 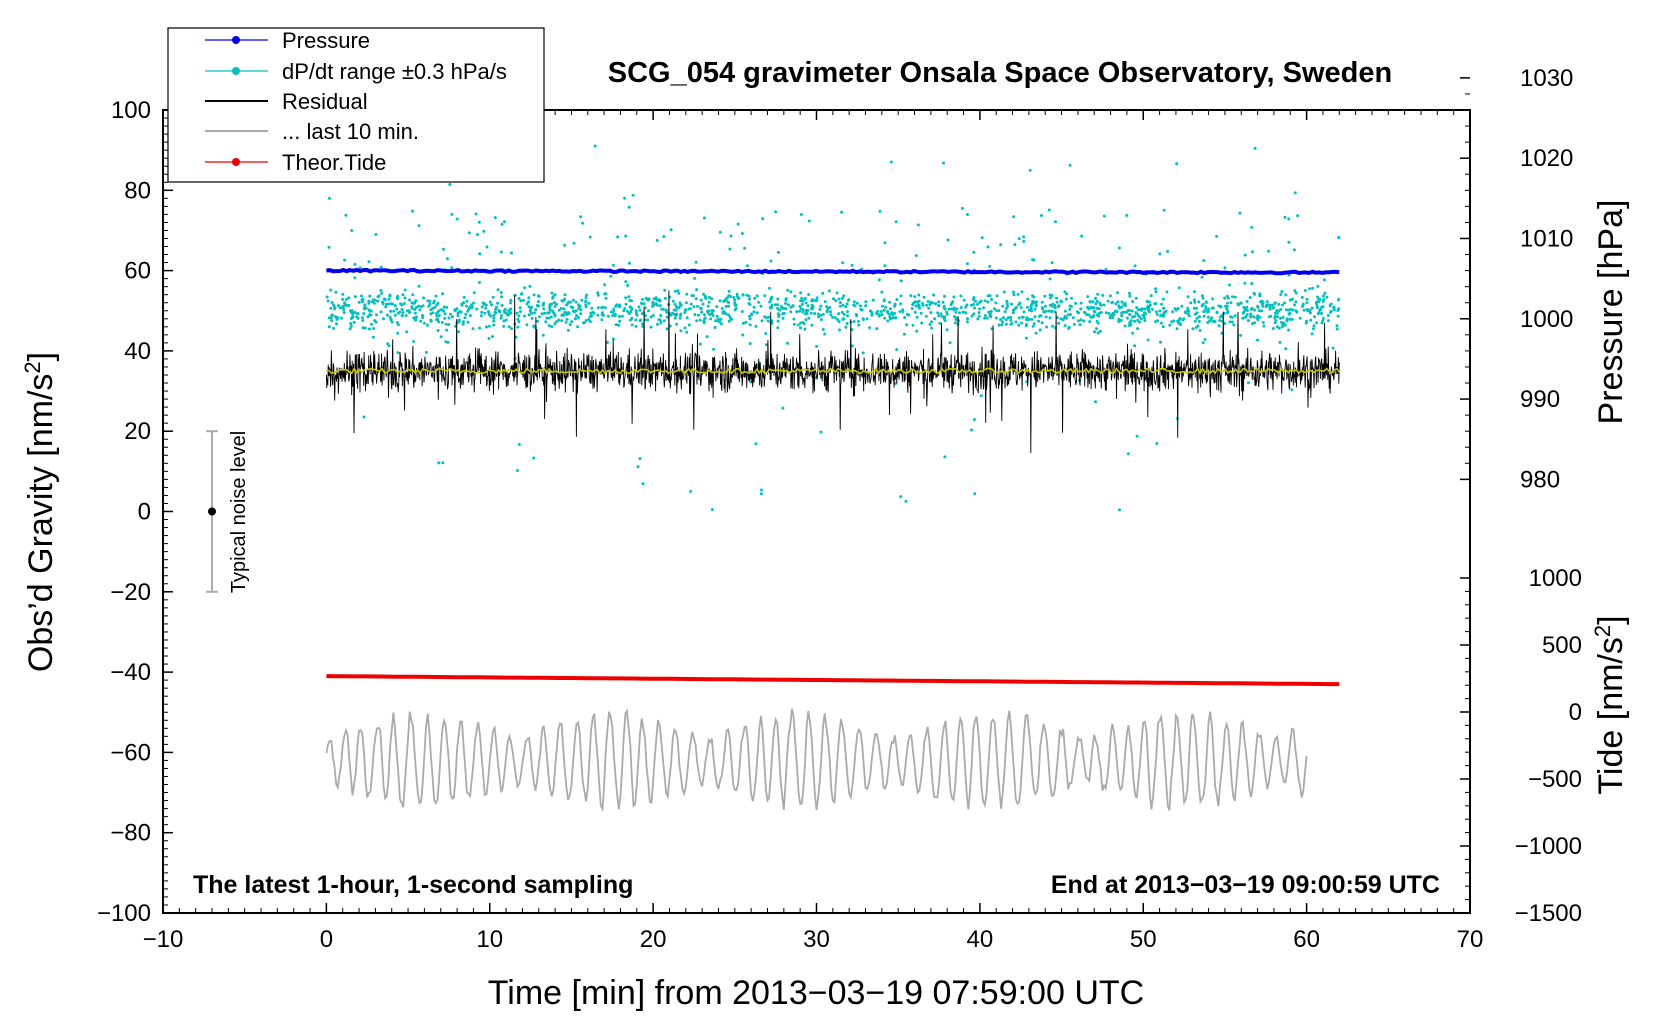 I want to click on legend-label-pressure: Pressure, so click(x=326, y=40).